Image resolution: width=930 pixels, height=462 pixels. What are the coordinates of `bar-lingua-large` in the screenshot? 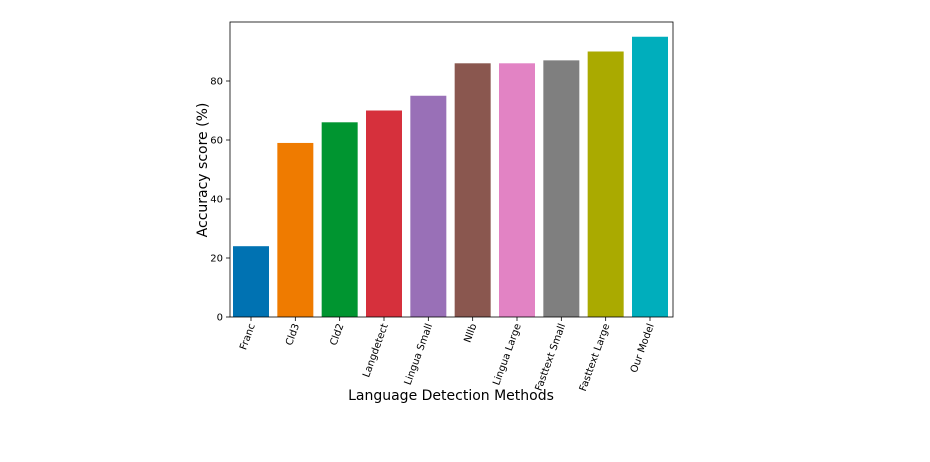 It's located at (517, 190).